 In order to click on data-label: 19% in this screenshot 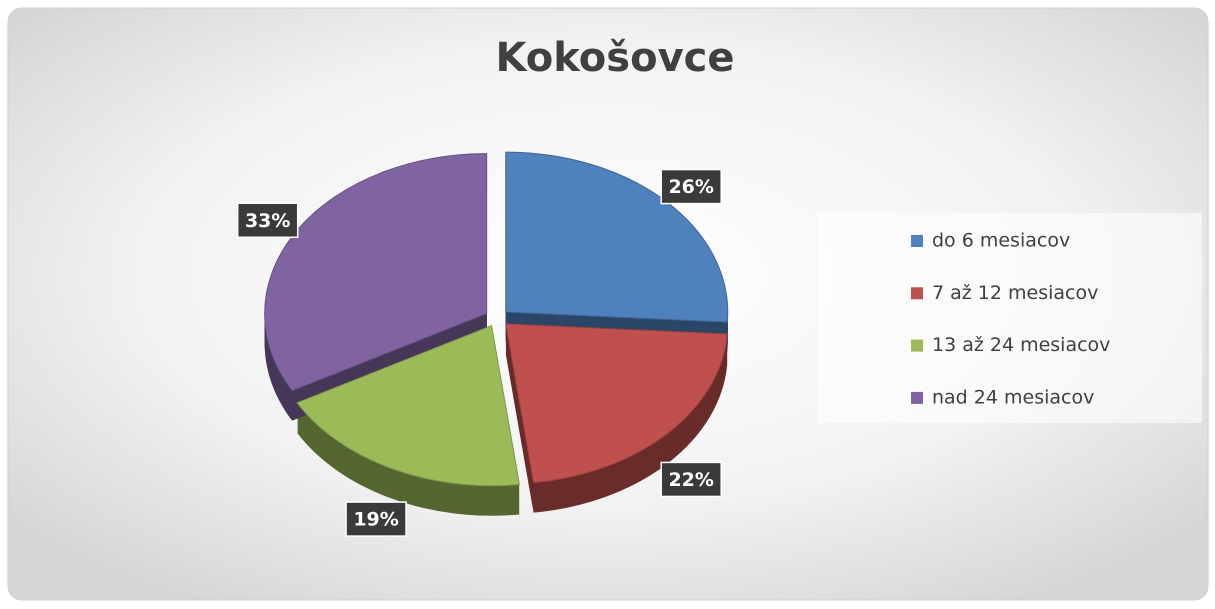, I will do `click(375, 520)`.